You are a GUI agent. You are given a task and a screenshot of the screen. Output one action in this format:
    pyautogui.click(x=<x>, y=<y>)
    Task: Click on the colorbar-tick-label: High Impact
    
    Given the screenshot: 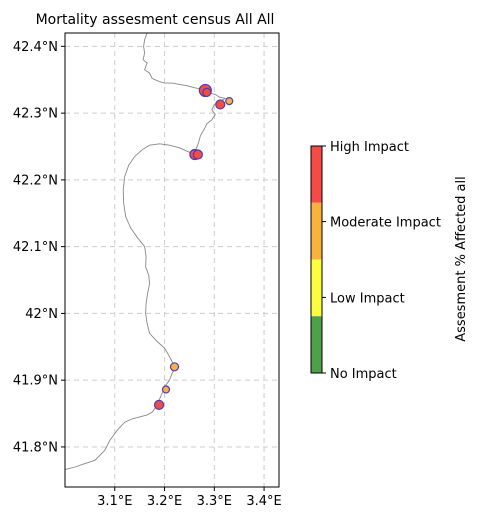 What is the action you would take?
    pyautogui.click(x=369, y=147)
    